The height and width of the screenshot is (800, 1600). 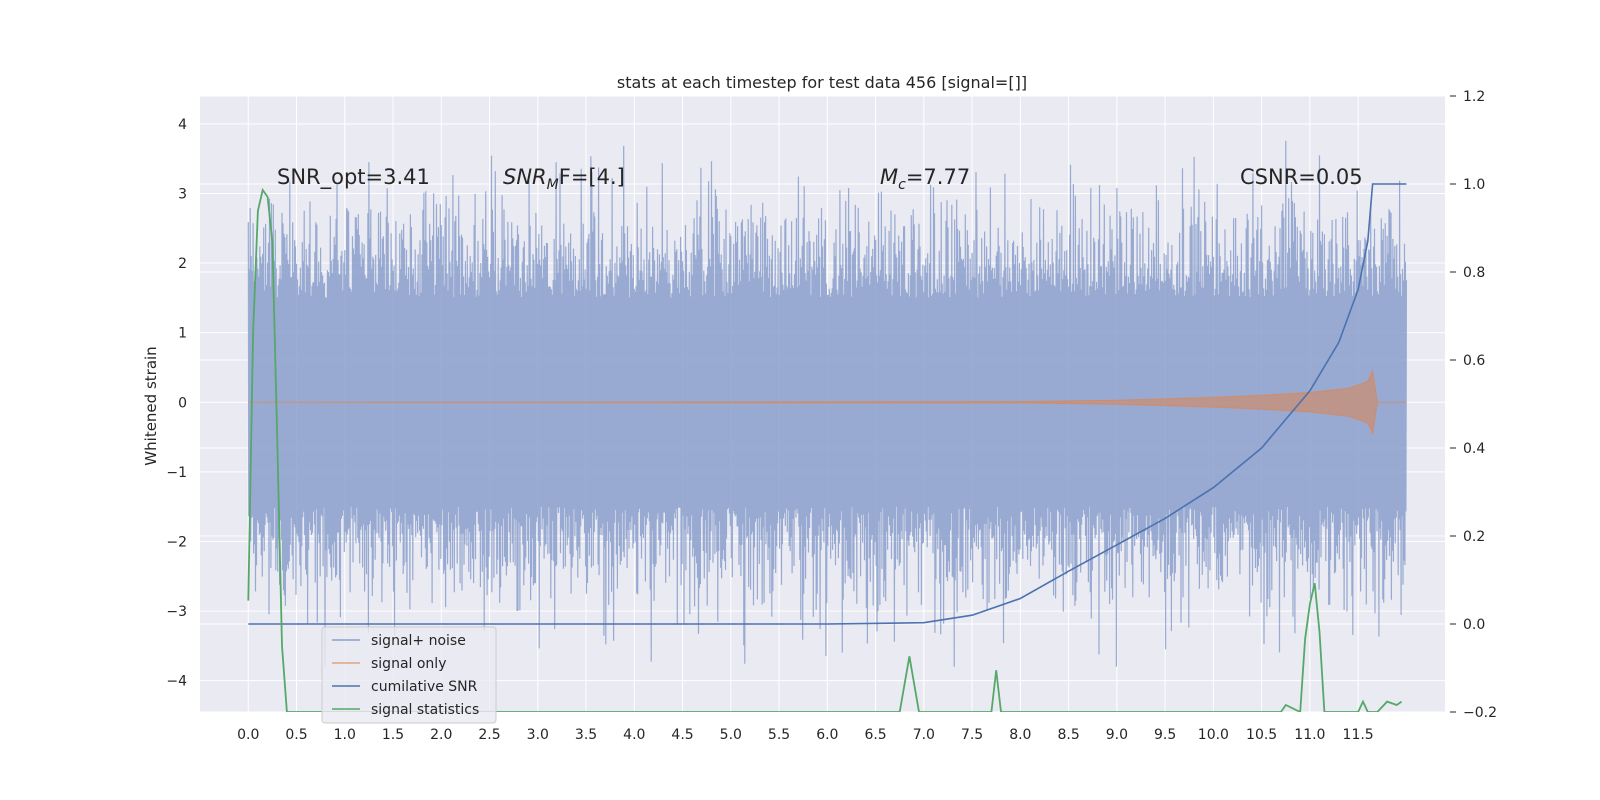 I want to click on annotation-snr-mf: SNRMF=[4.], so click(x=564, y=179).